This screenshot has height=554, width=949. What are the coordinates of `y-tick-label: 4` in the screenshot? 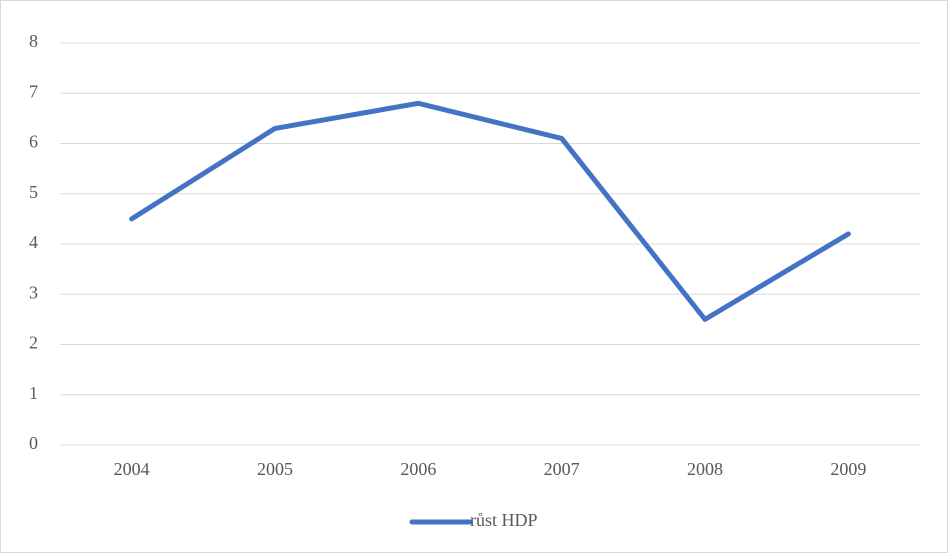 It's located at (33, 242).